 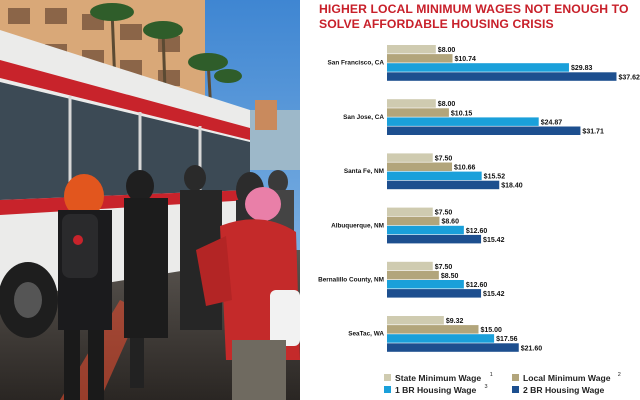 I want to click on bar-state-minimum-wage-albuquerque-nm, so click(x=410, y=212).